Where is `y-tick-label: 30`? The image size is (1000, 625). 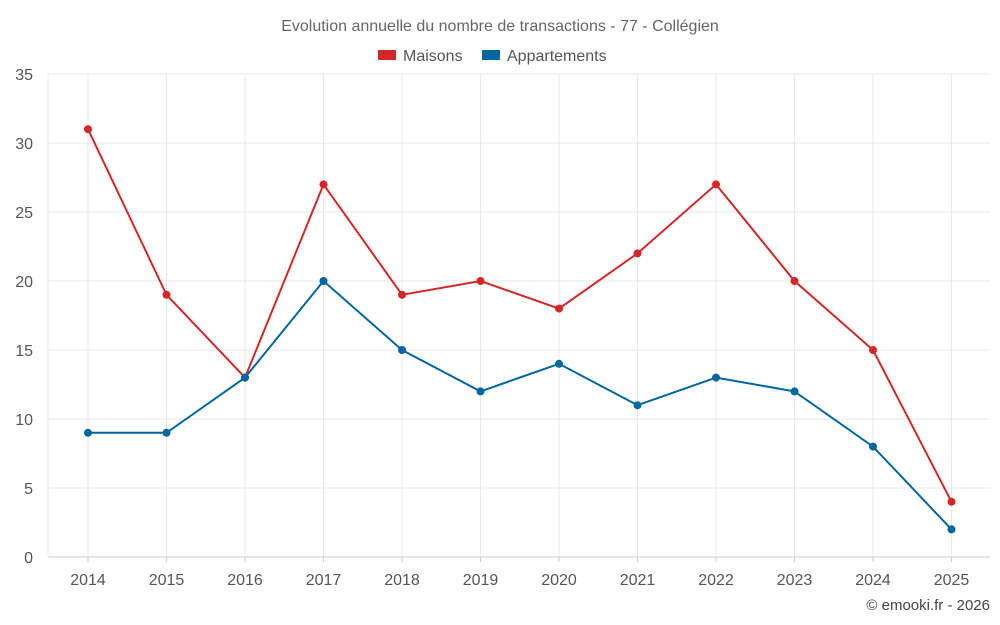
y-tick-label: 30 is located at coordinates (24, 144).